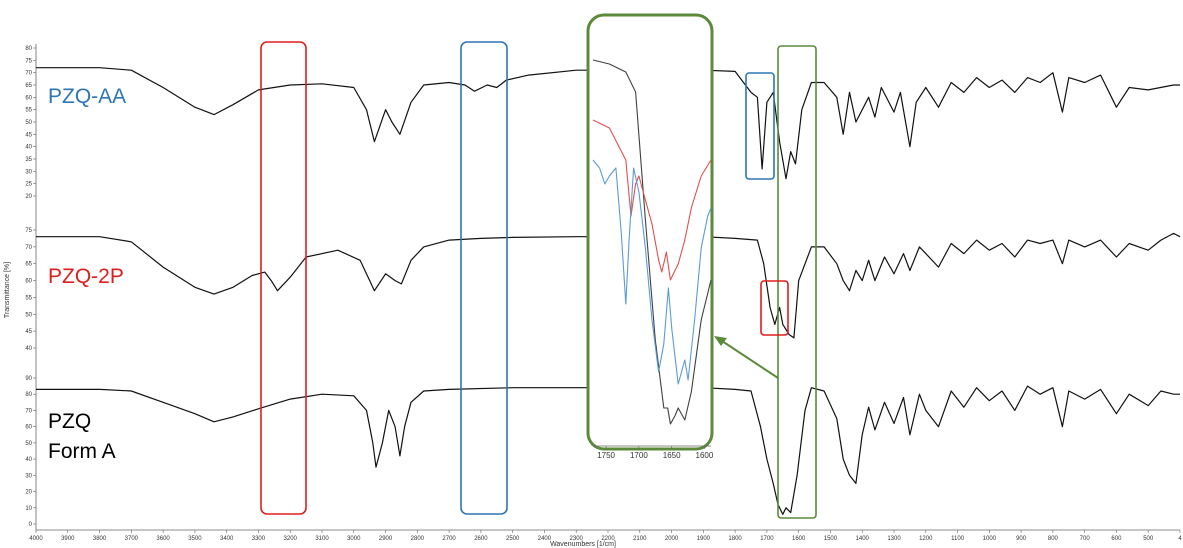 The width and height of the screenshot is (1183, 548). What do you see at coordinates (28, 185) in the screenshot?
I see `y-tick-label: 25` at bounding box center [28, 185].